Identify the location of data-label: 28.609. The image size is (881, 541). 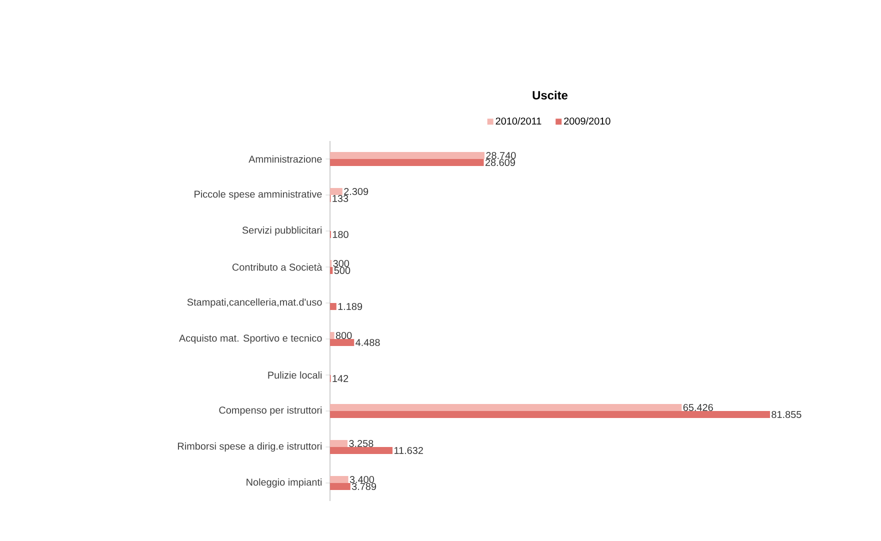
(500, 162).